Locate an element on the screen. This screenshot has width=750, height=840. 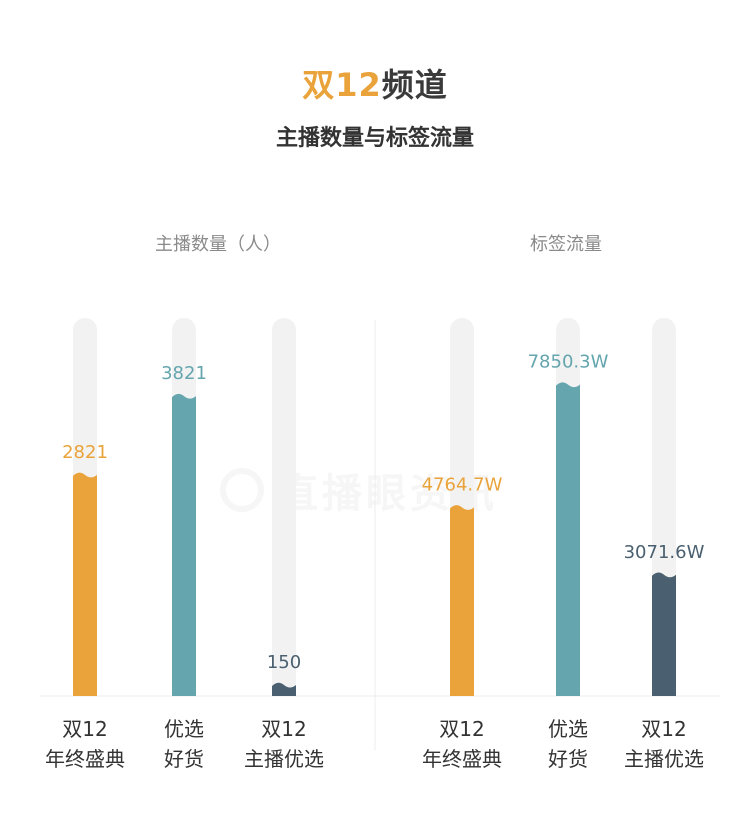
chart-subtitle: 主播数量与标签流量 is located at coordinates (374, 138).